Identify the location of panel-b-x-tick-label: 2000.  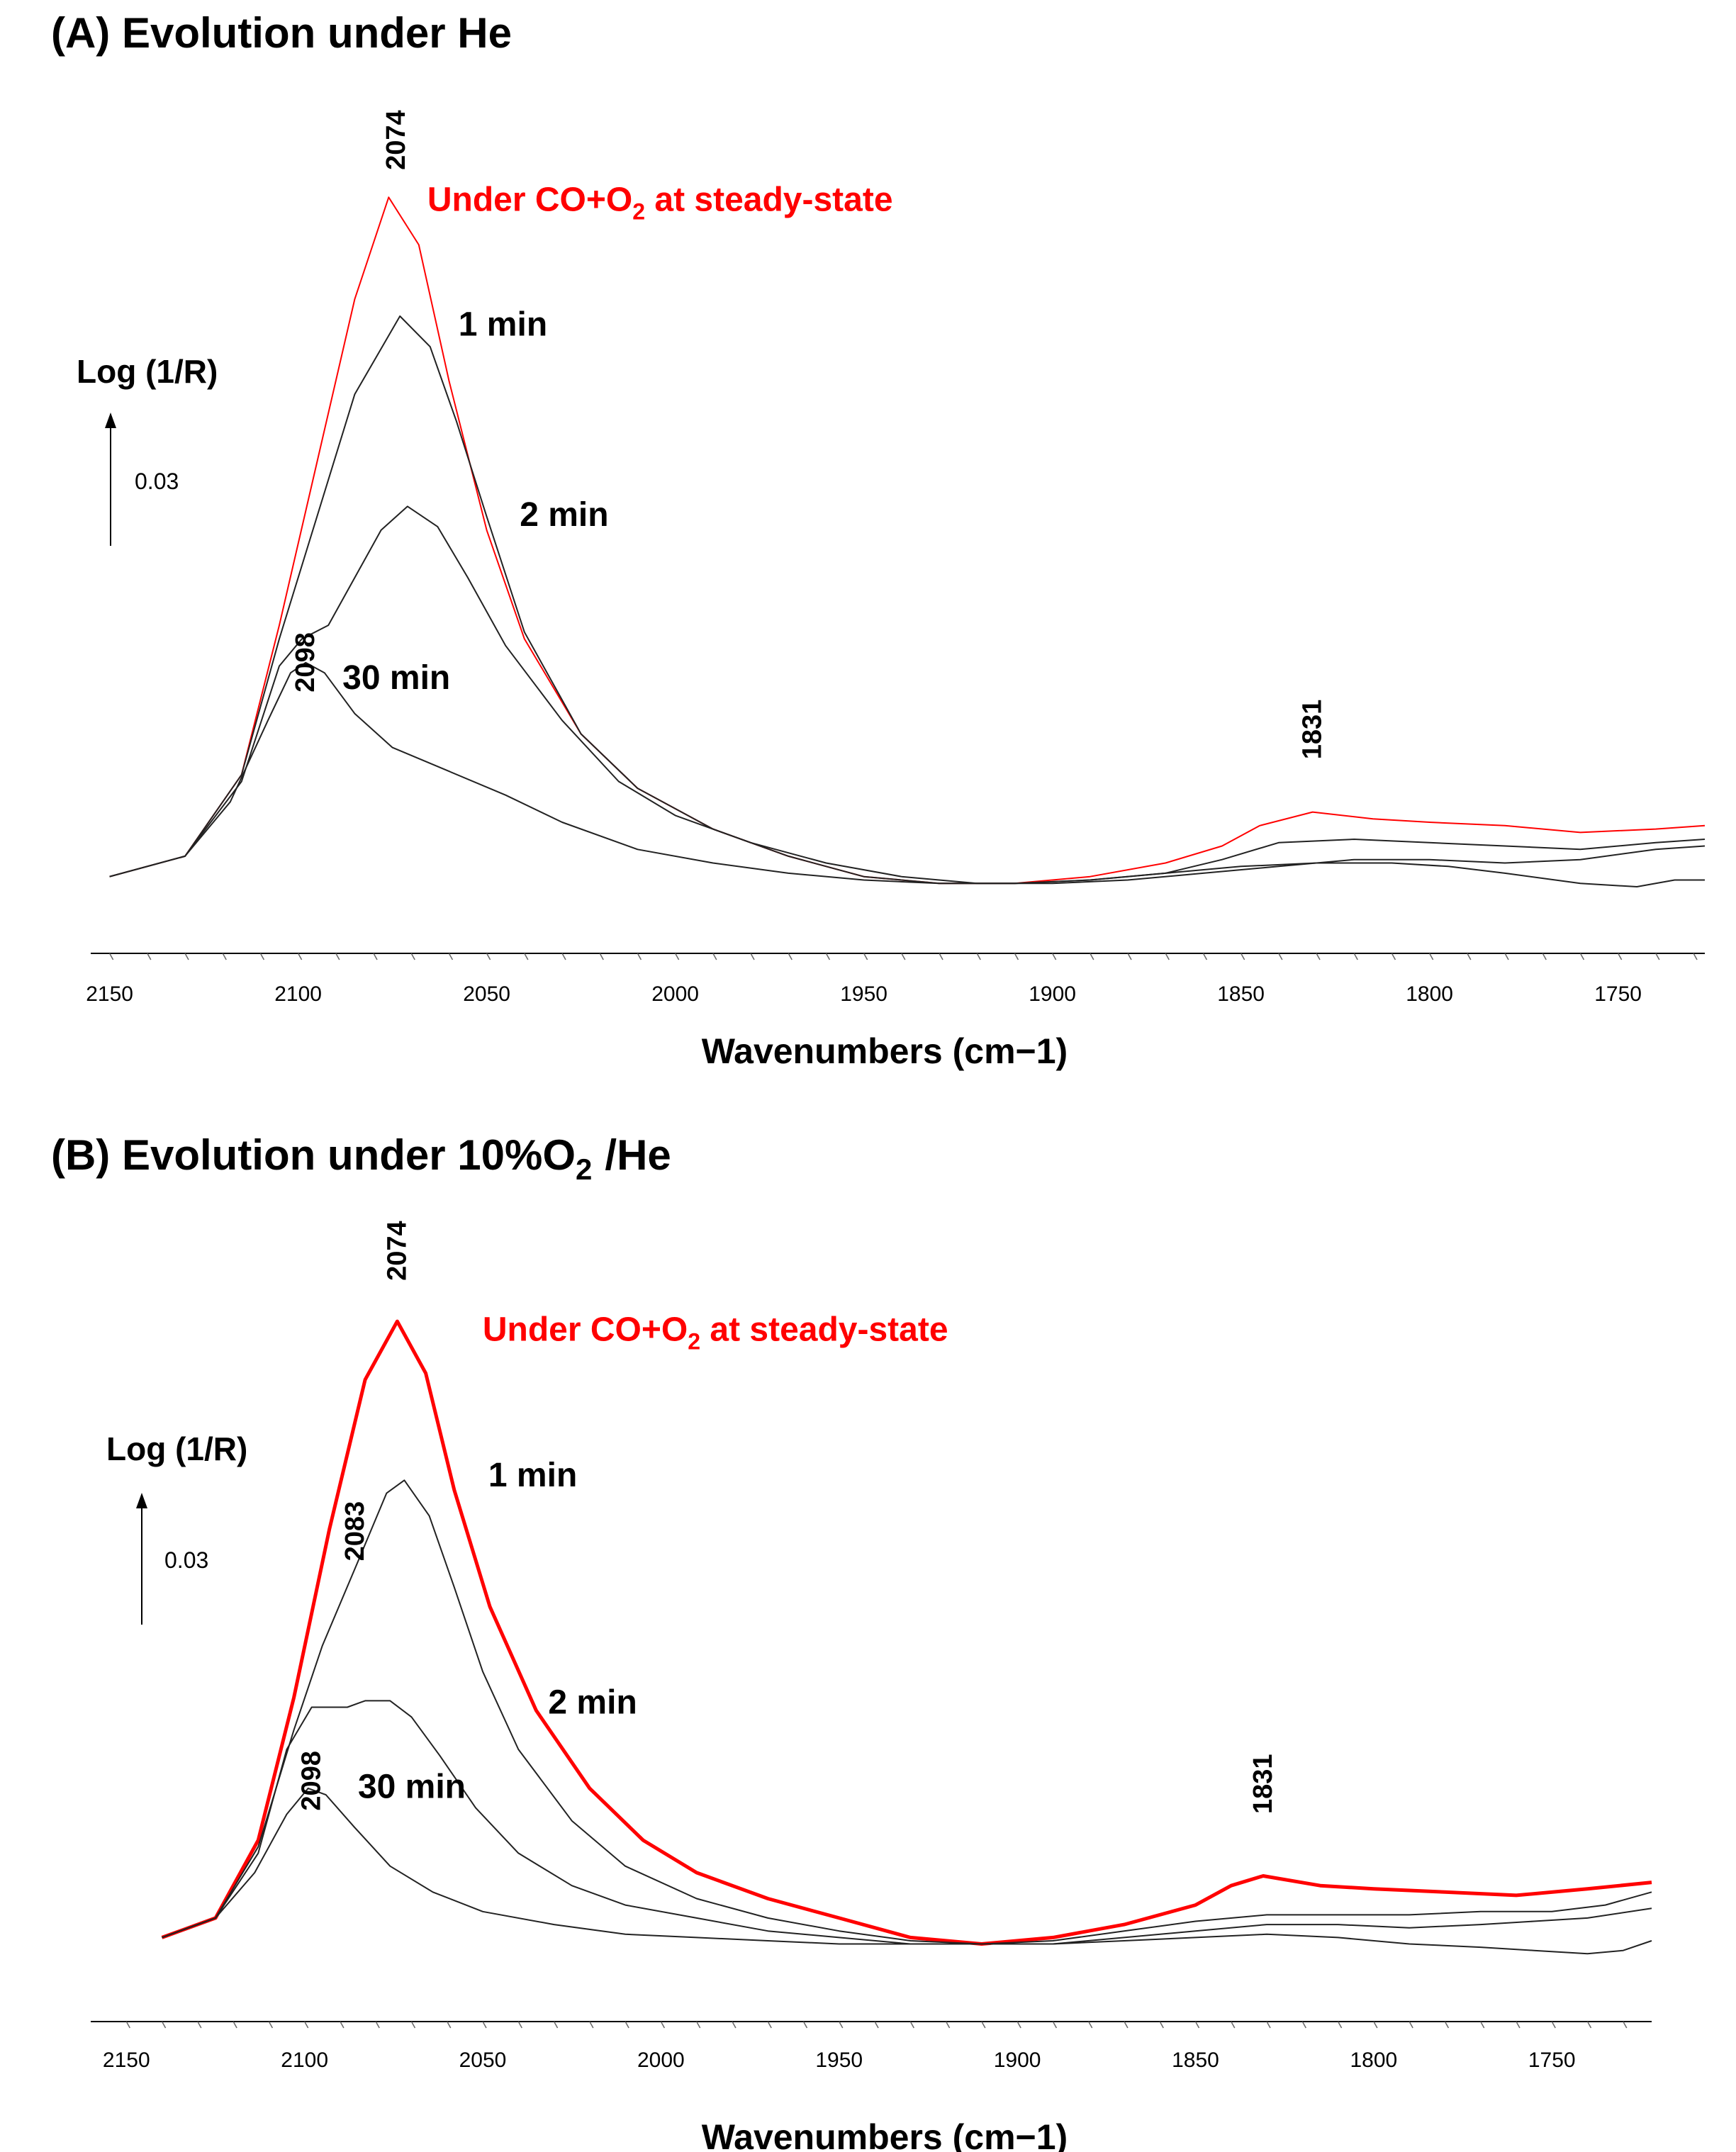
(661, 2060).